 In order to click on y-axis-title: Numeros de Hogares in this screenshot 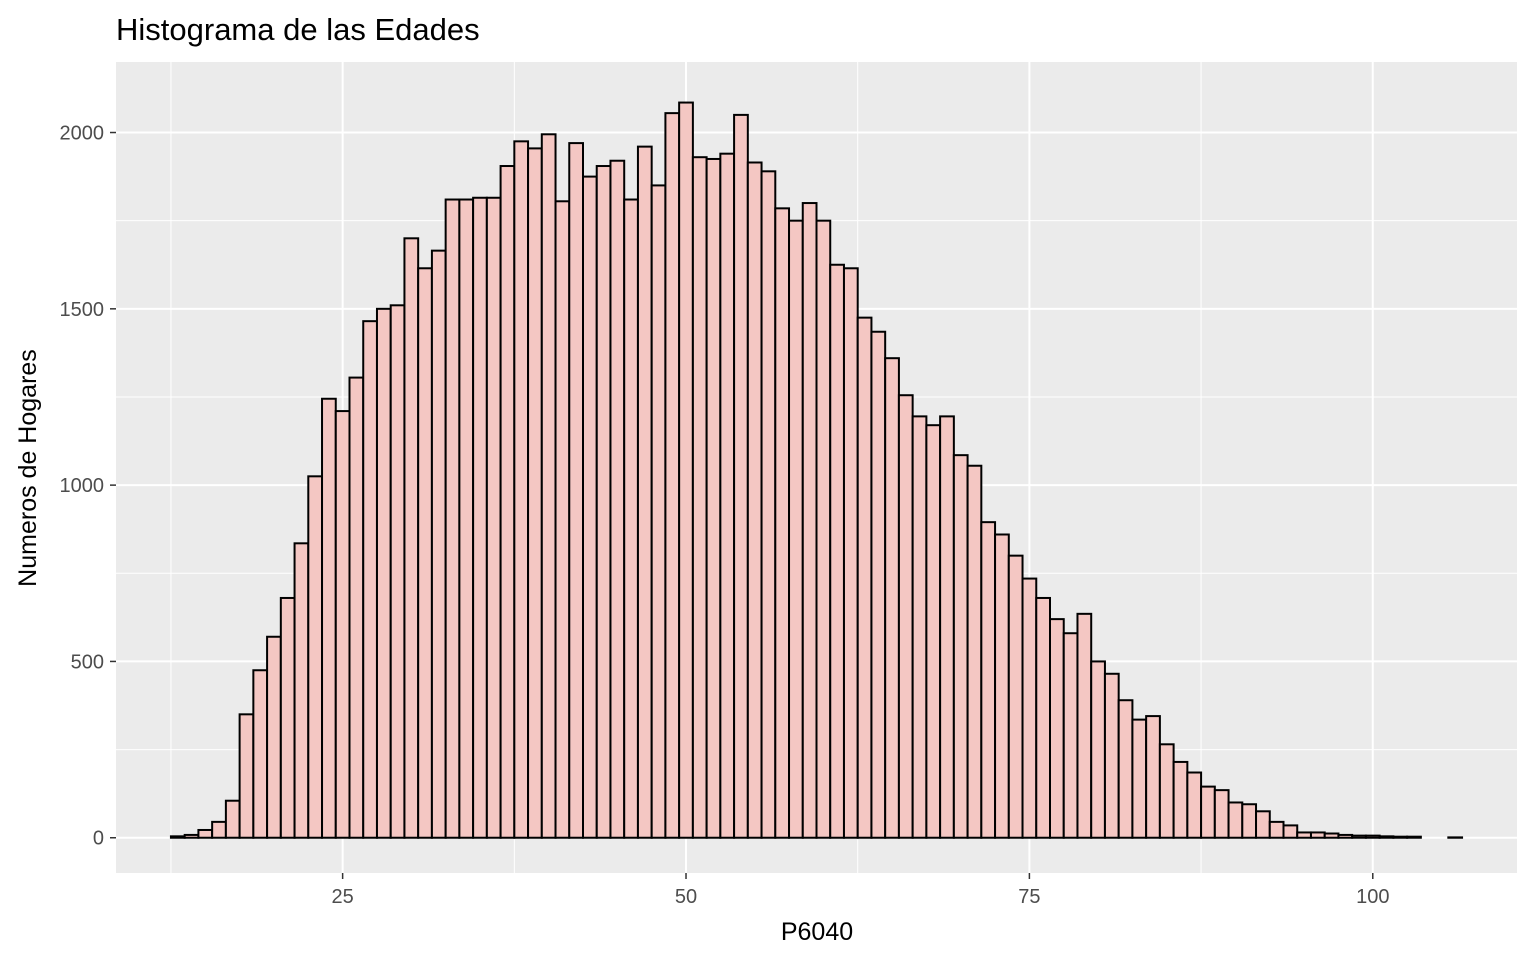, I will do `click(28, 468)`.